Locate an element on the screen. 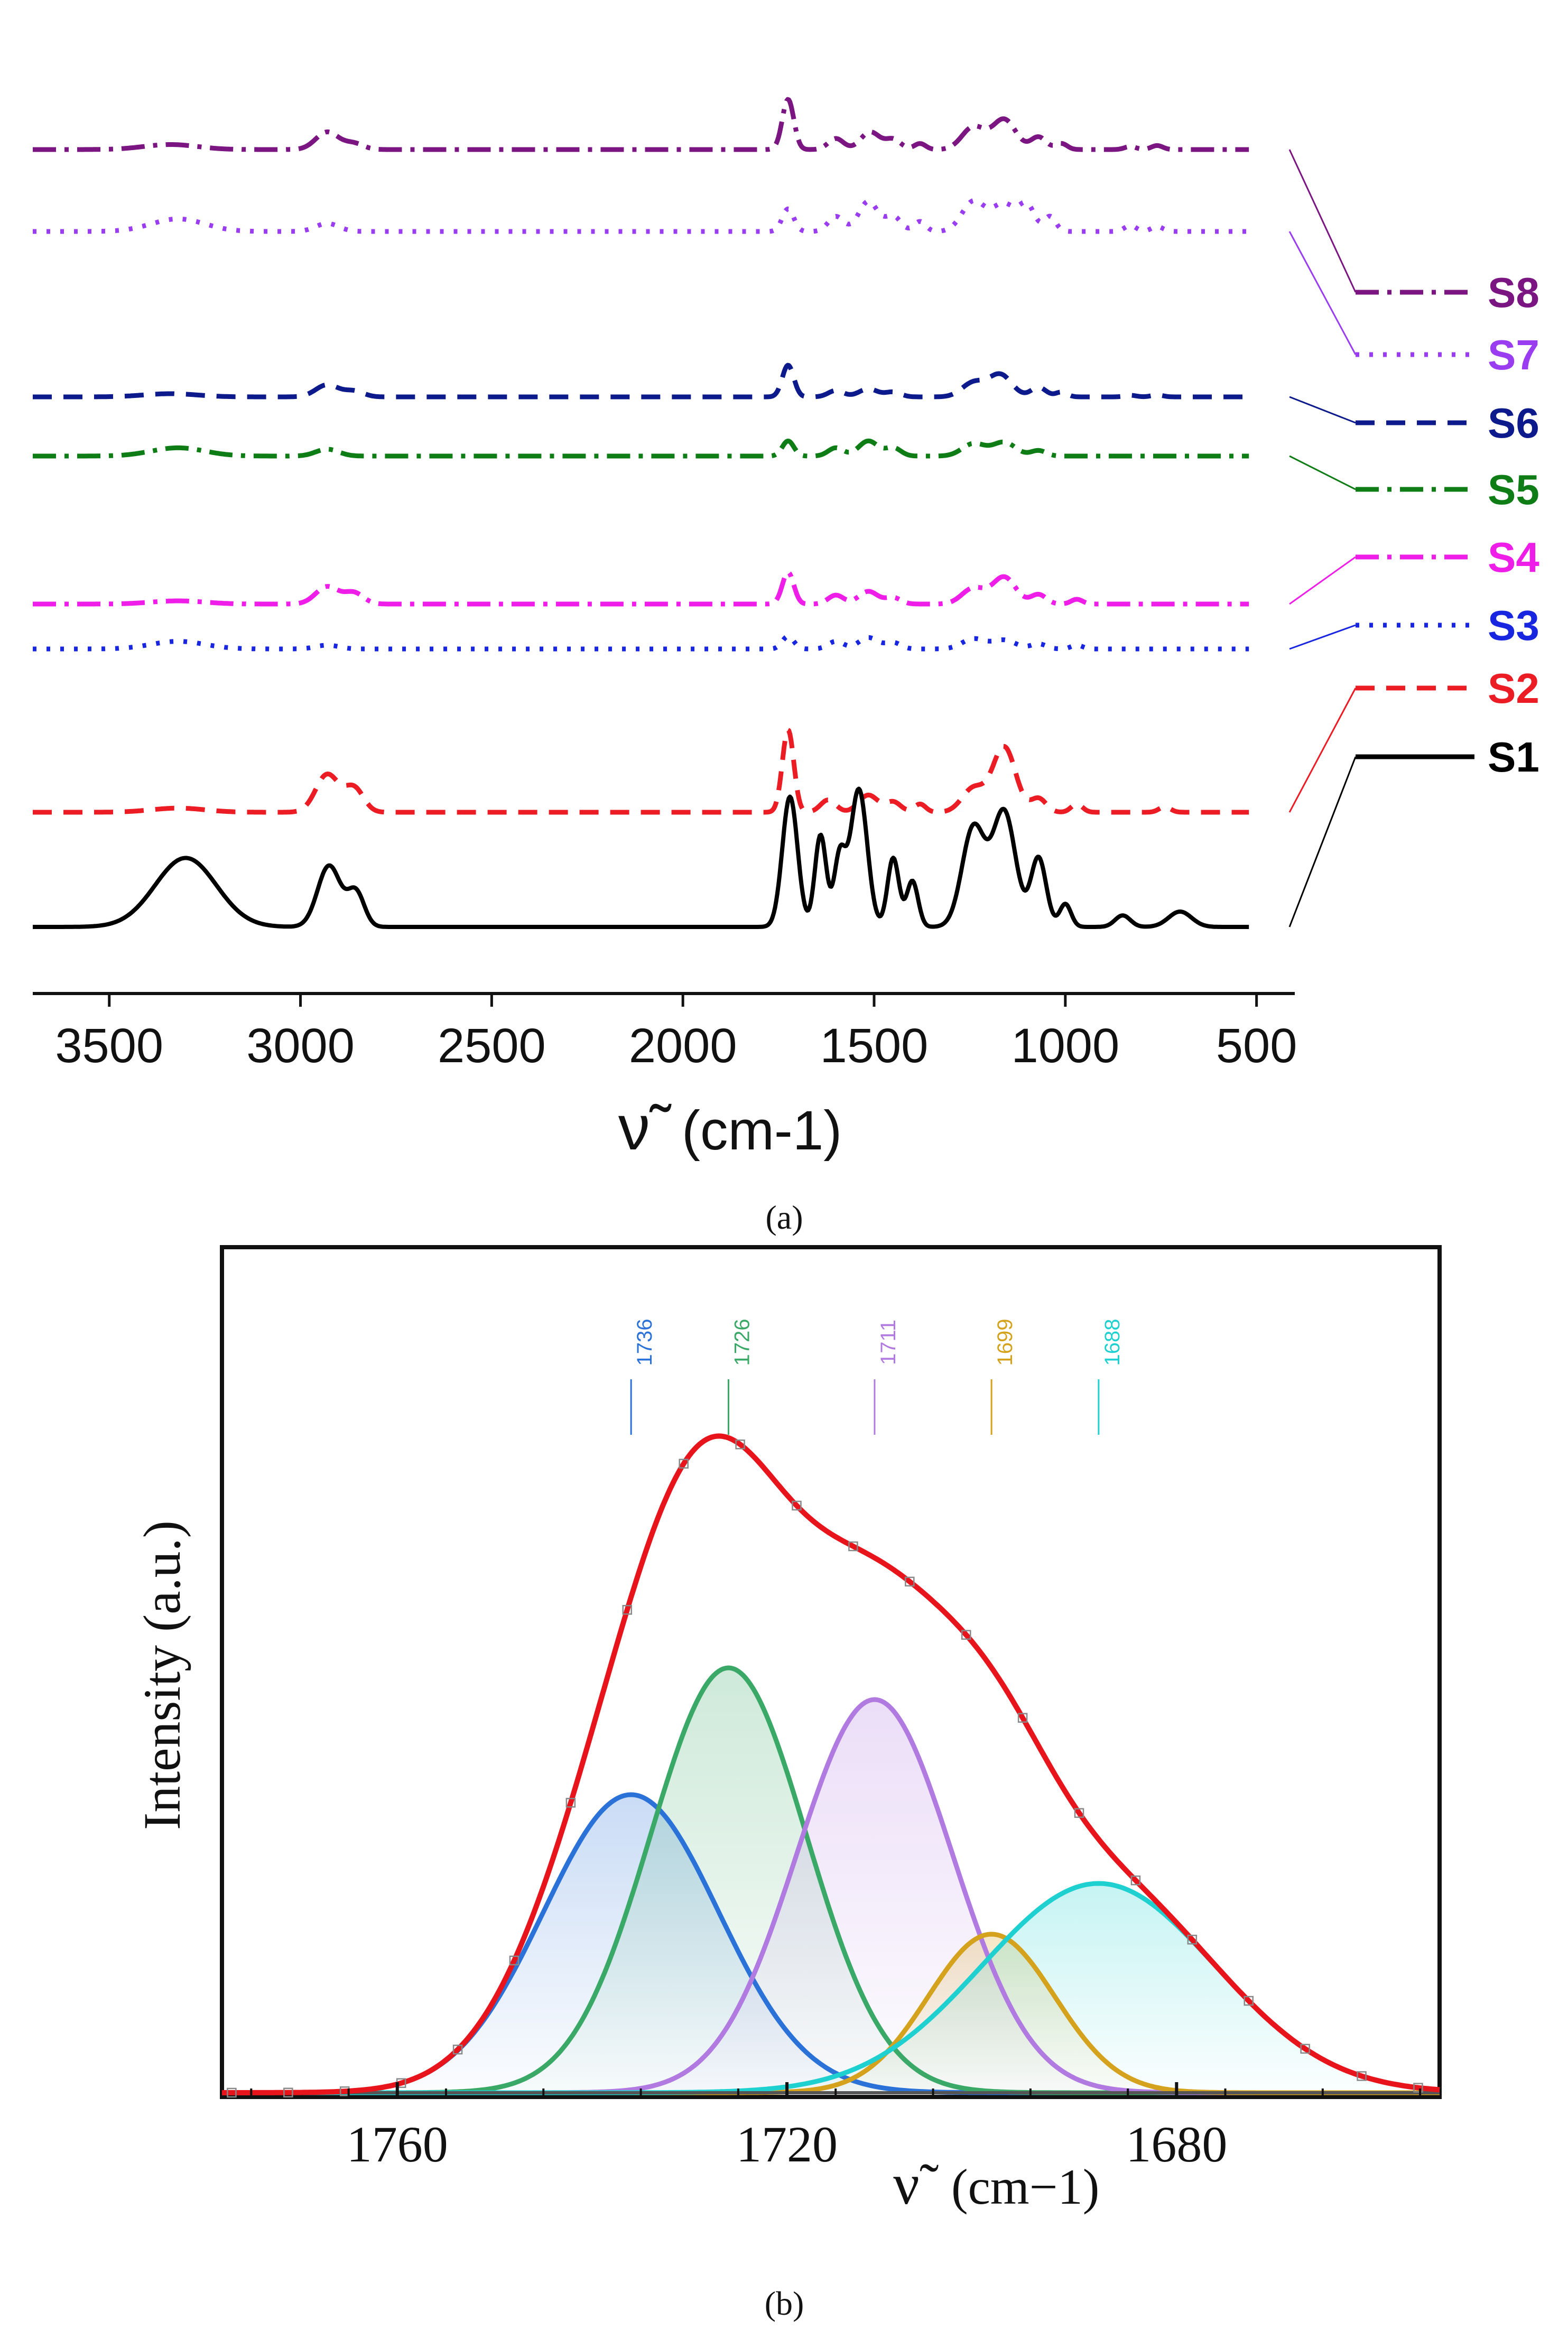  panel-b-peak-labels: 1736 1726 1711 1699 1688 is located at coordinates (877, 1377).